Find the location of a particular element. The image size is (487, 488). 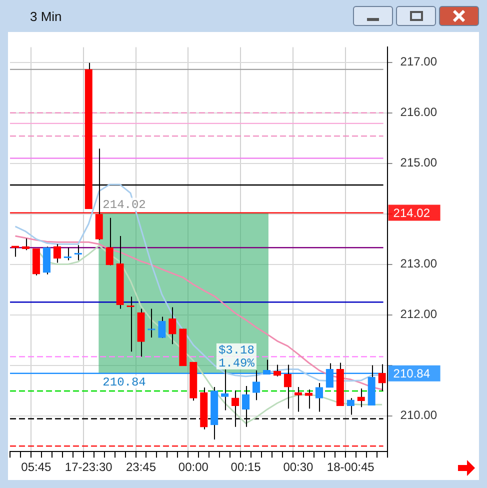

y-tick-label: 215.00 is located at coordinates (419, 163).